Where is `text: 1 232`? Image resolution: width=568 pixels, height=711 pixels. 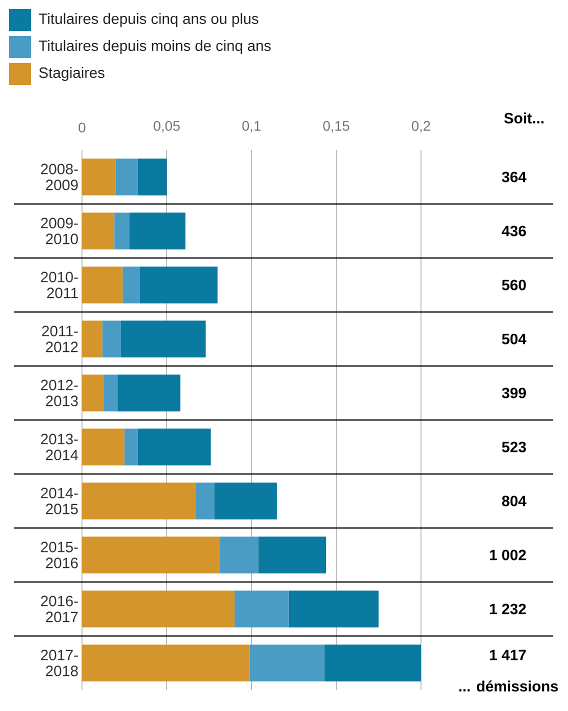 text: 1 232 is located at coordinates (508, 609).